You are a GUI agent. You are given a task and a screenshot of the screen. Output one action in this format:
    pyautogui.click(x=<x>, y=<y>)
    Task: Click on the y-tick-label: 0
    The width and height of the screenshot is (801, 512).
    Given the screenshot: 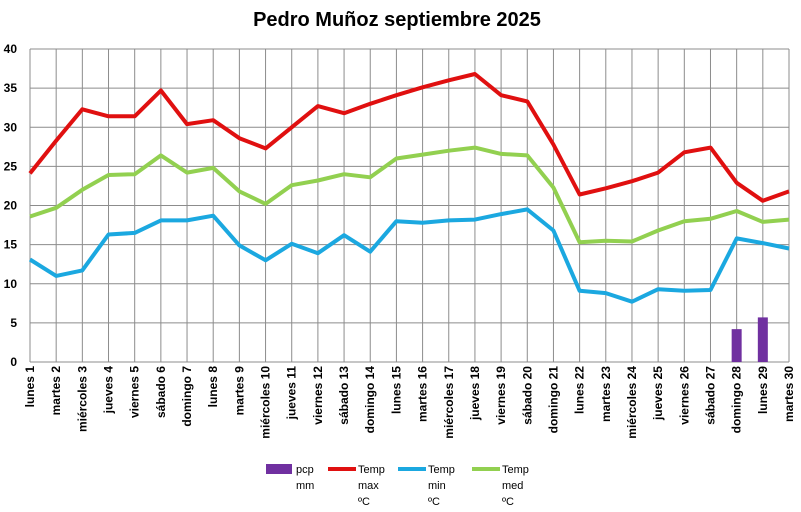 What is the action you would take?
    pyautogui.click(x=13, y=362)
    